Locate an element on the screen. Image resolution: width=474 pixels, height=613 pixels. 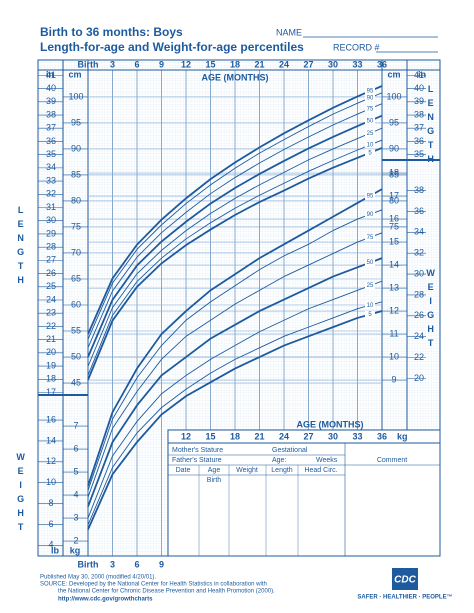
in-tick-label: 27 is located at coordinates (51, 260).